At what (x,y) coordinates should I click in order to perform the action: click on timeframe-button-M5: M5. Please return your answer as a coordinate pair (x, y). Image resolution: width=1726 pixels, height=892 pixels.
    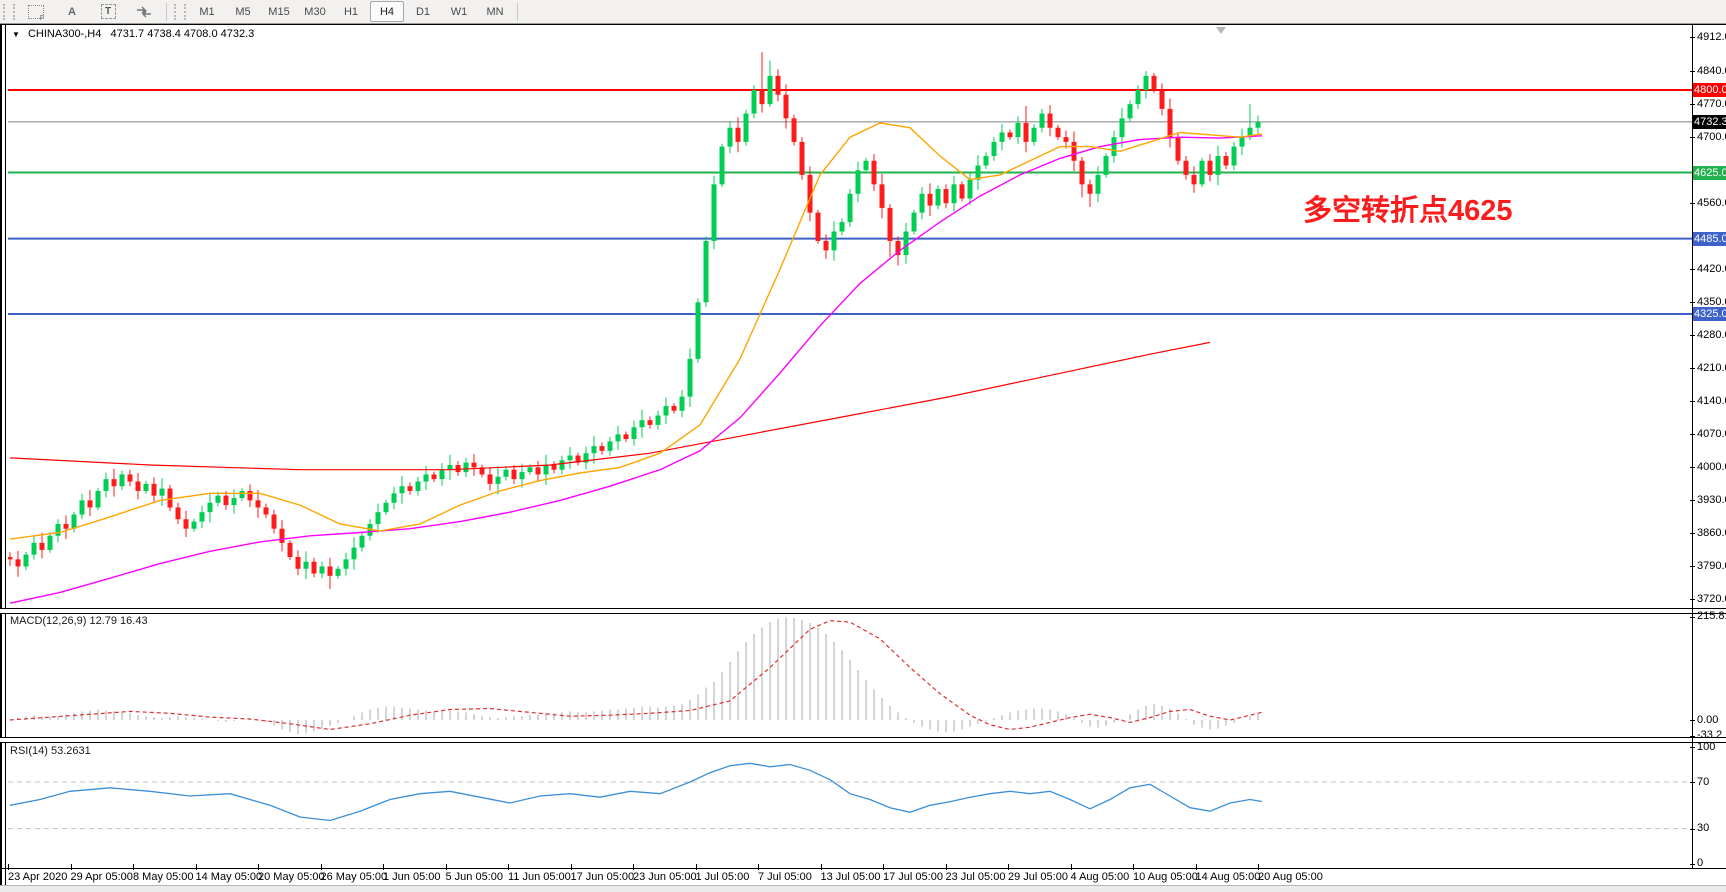
    Looking at the image, I should click on (243, 11).